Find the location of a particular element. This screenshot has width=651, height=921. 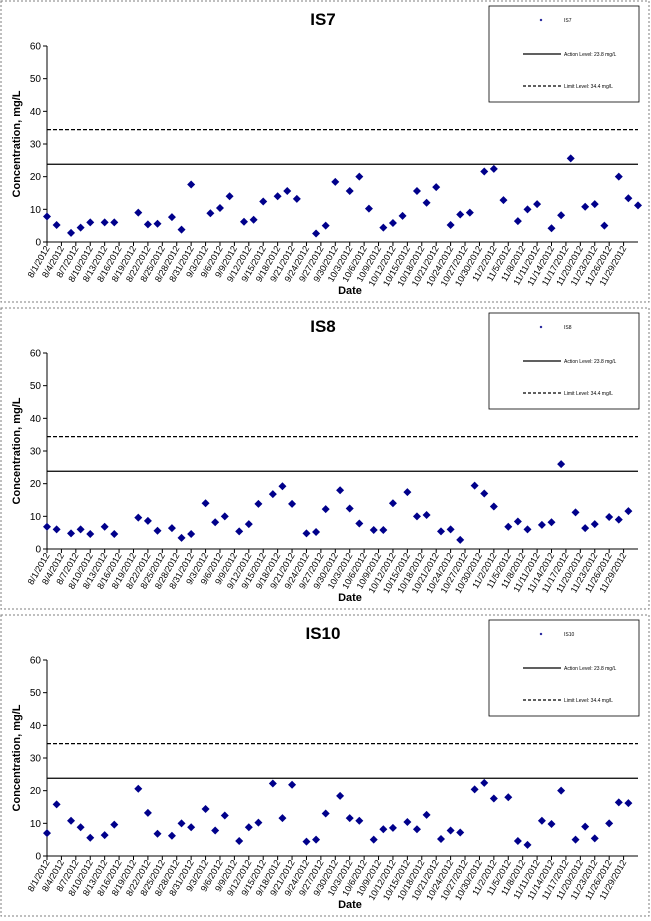

y-tick-label: 40 is located at coordinates (36, 112).